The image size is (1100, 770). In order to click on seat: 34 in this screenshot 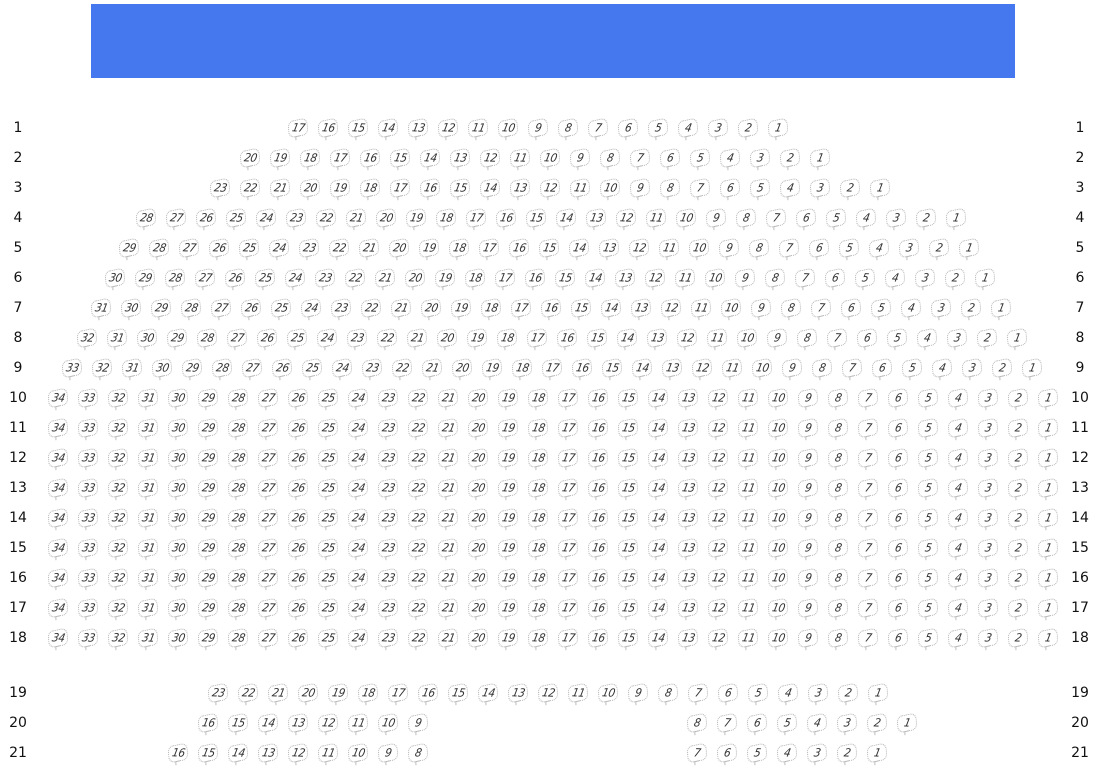, I will do `click(58, 638)`.